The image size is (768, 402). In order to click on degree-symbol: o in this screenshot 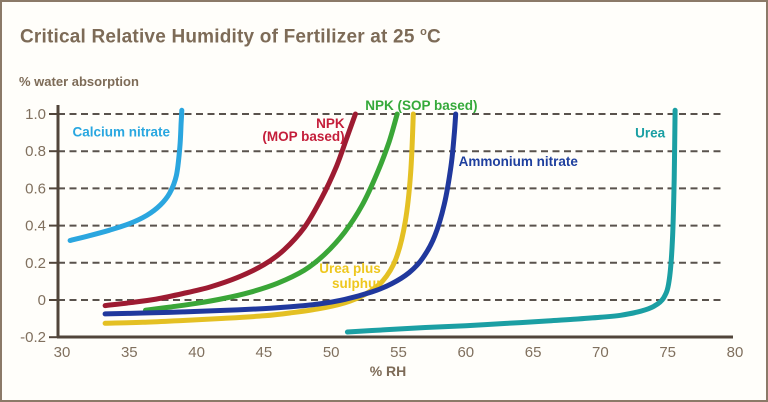, I will do `click(423, 32)`.